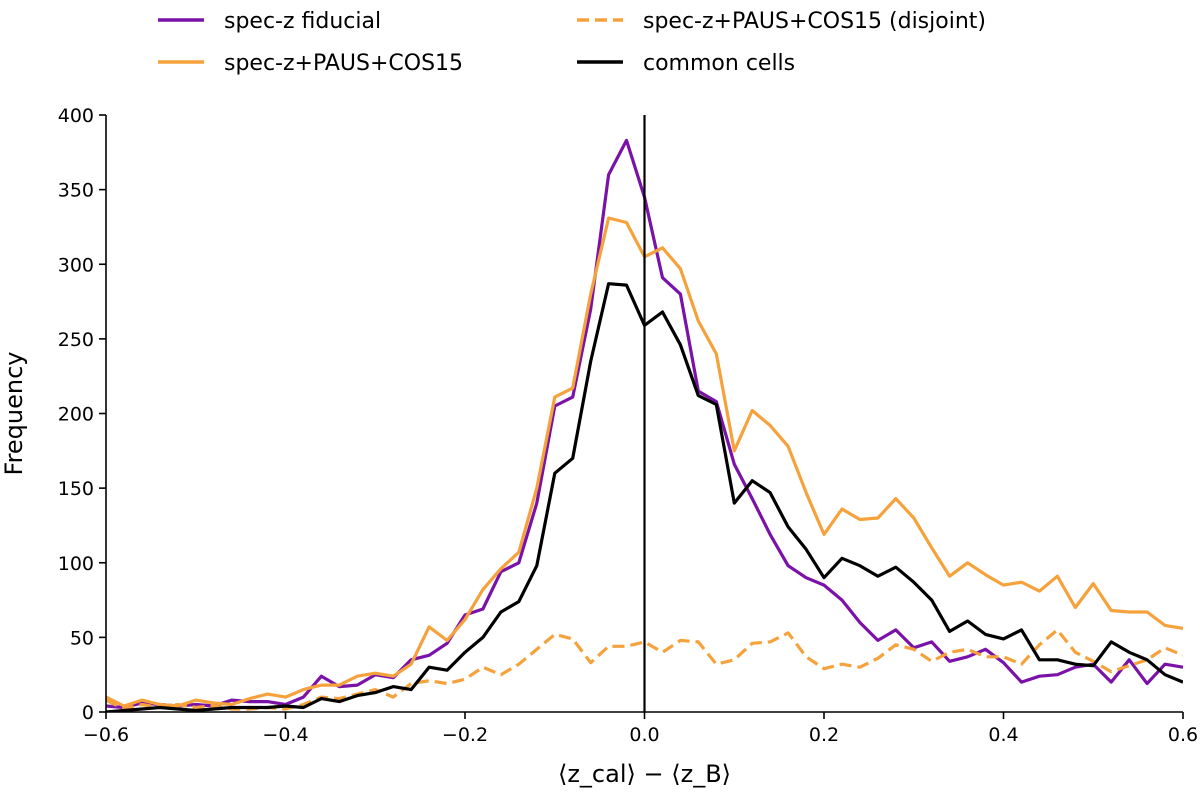 Image resolution: width=1200 pixels, height=794 pixels. I want to click on y-tick-label: 200, so click(76, 415).